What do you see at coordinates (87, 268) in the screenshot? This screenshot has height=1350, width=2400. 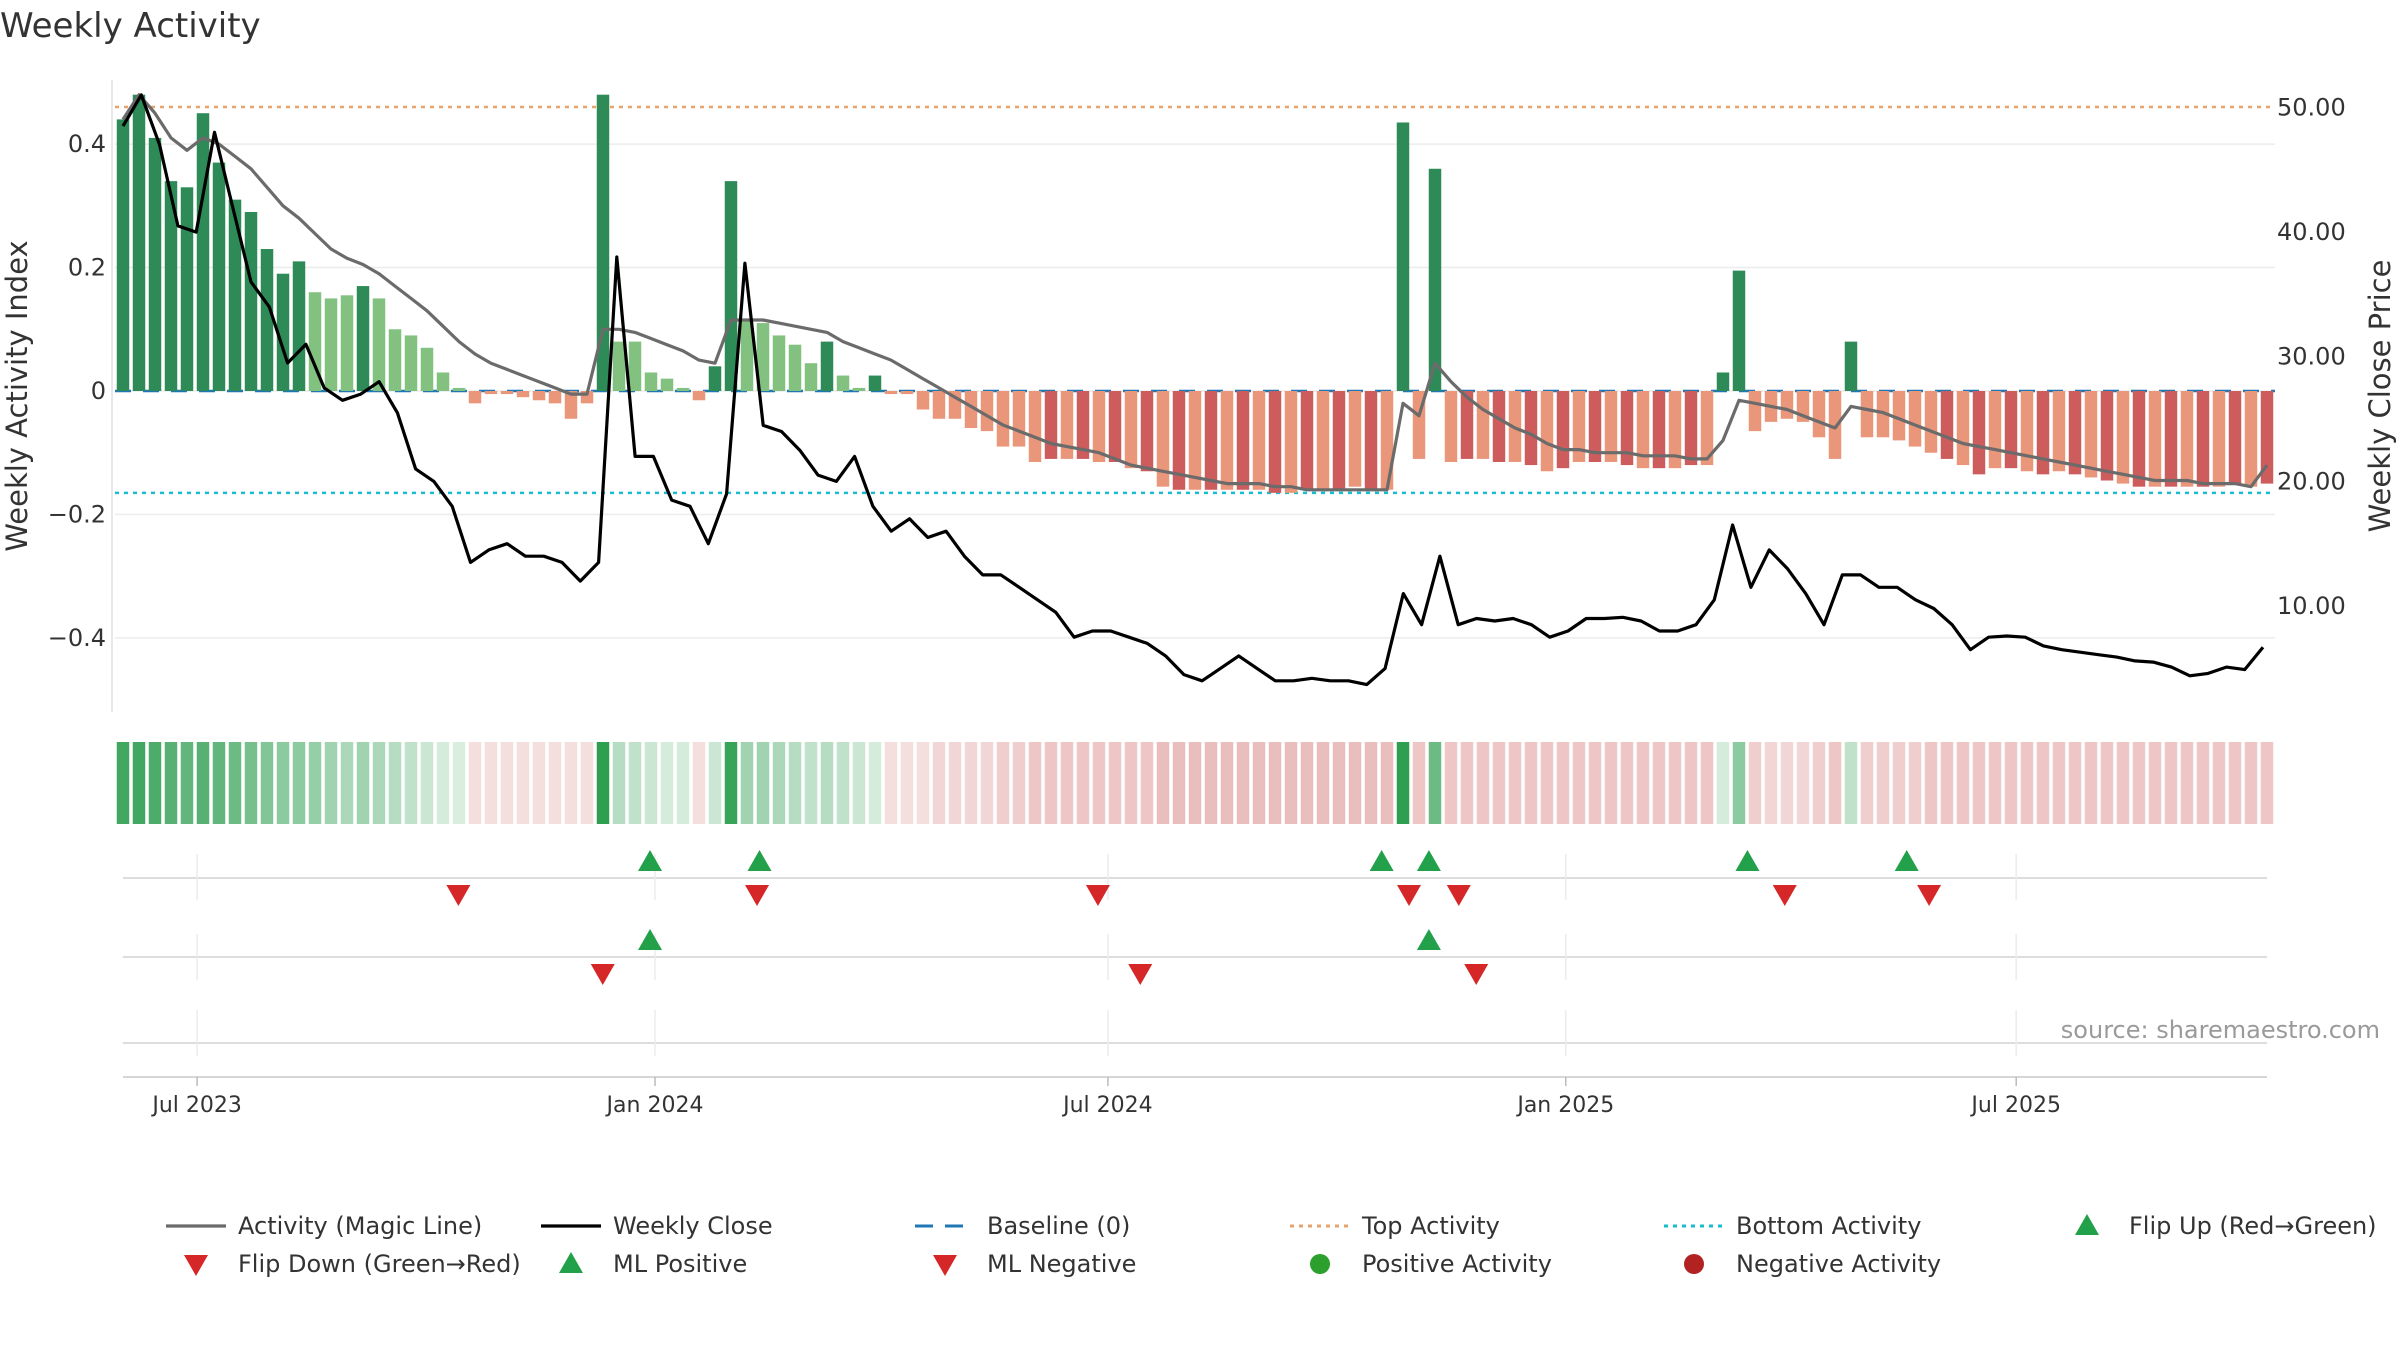 I see `y-tick-label: 0.2` at bounding box center [87, 268].